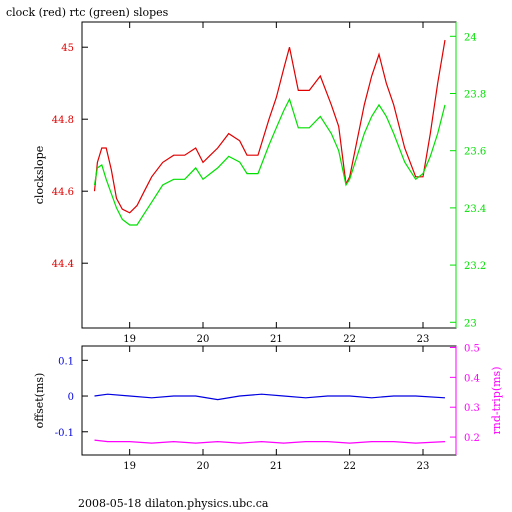 This screenshot has width=512, height=512. I want to click on top-x-tick-label: 21, so click(276, 339).